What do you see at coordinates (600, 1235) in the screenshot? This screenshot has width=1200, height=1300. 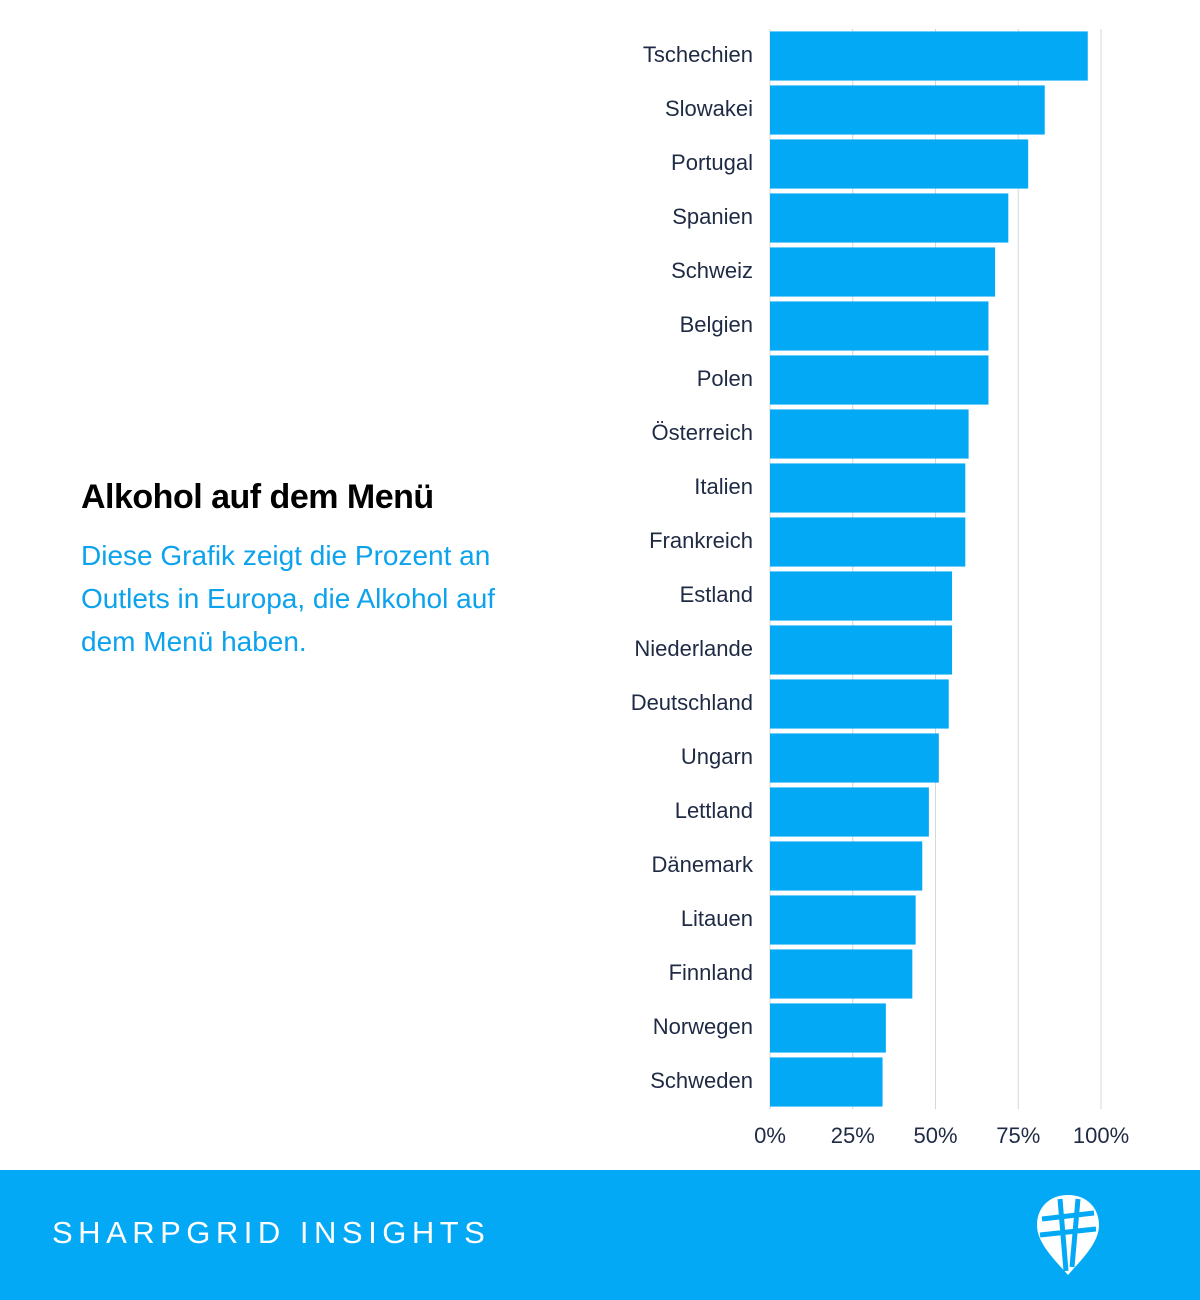 I see `footer: SHARPGRID INSIGHTS` at bounding box center [600, 1235].